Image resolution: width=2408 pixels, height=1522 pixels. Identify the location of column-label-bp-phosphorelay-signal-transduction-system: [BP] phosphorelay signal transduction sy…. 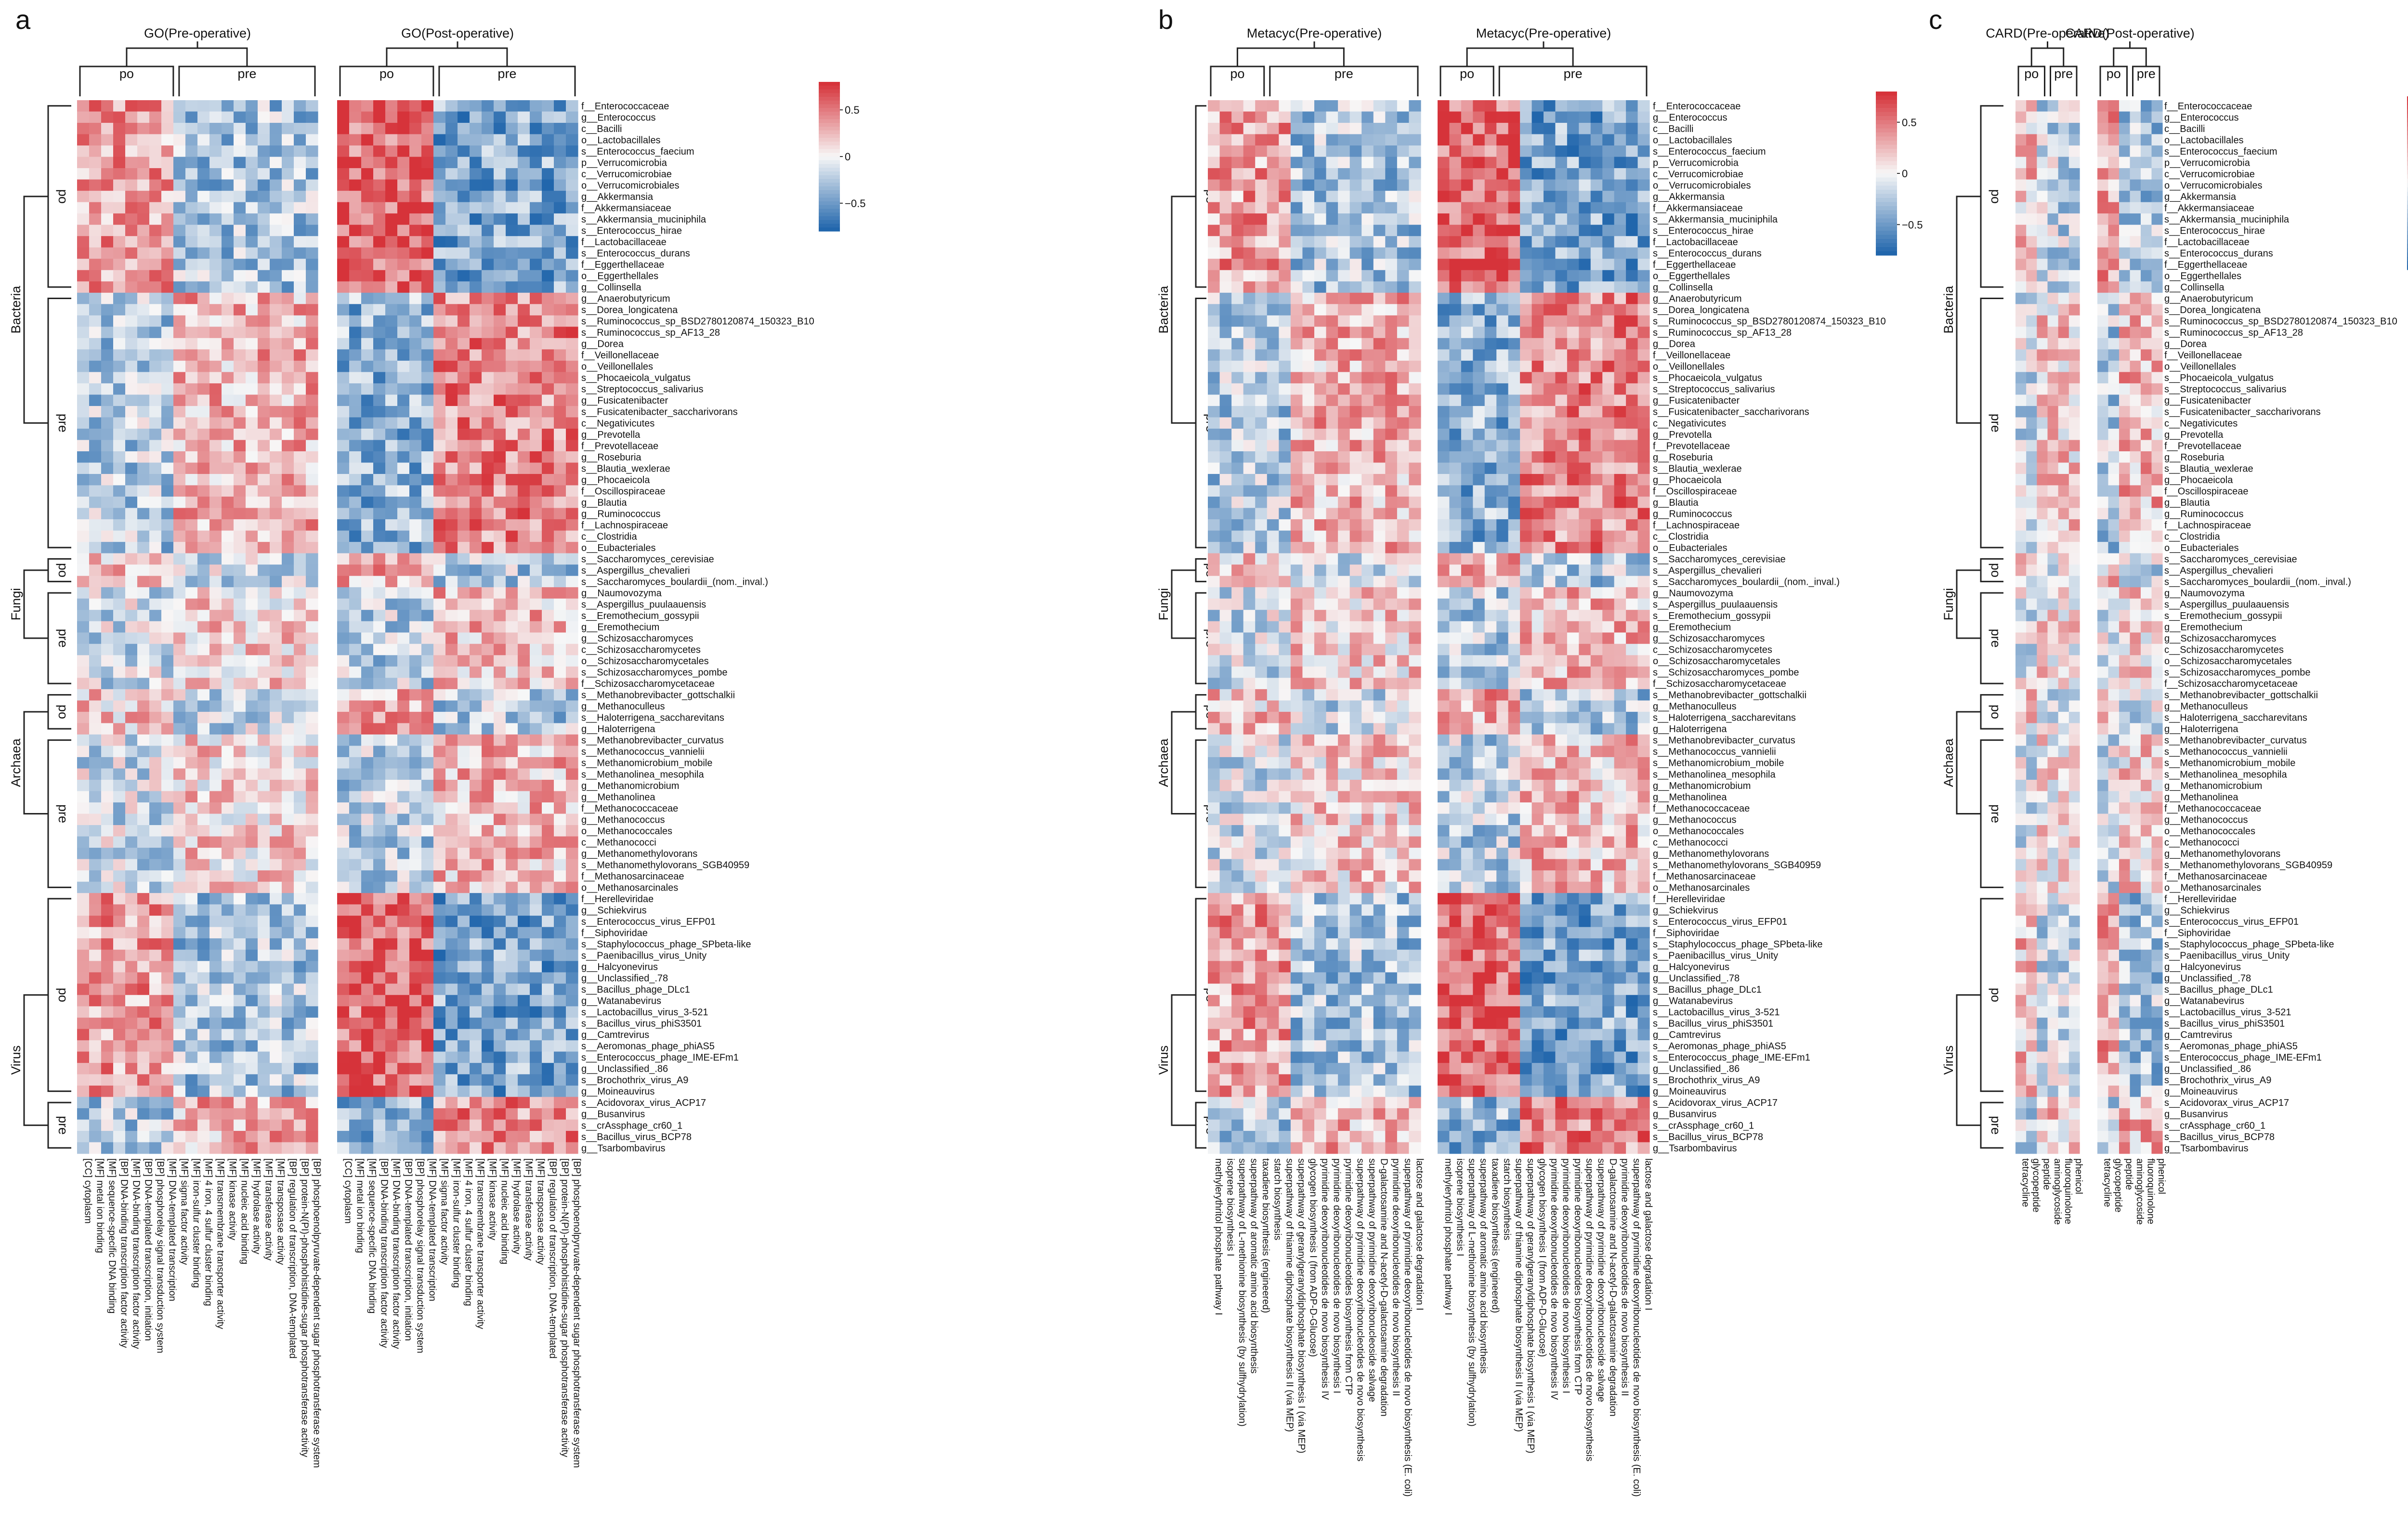
(420, 1255).